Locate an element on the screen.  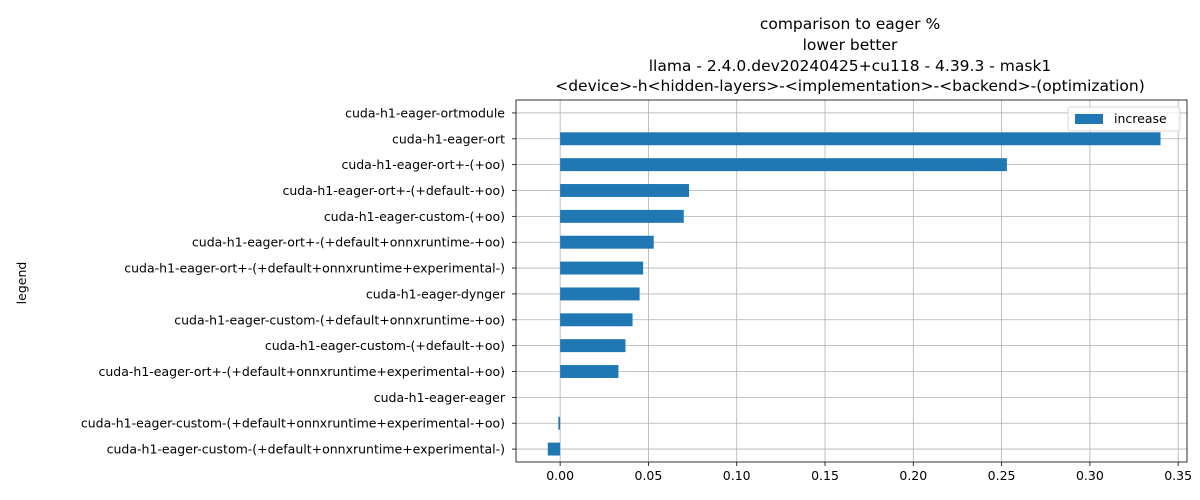
y-tick-label: cuda-h1-eager-ort+-(+oo) is located at coordinates (423, 164).